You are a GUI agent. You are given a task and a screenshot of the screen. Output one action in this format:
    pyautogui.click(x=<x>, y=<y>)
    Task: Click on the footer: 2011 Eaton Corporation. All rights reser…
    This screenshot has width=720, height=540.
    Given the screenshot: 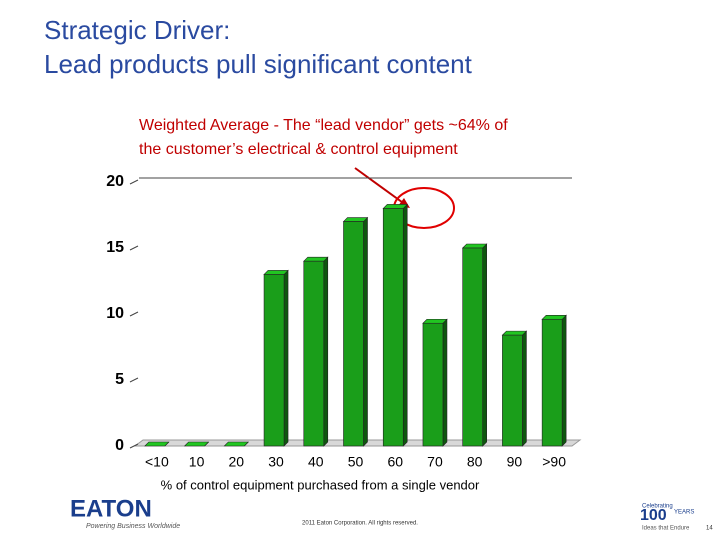 What is the action you would take?
    pyautogui.click(x=360, y=524)
    